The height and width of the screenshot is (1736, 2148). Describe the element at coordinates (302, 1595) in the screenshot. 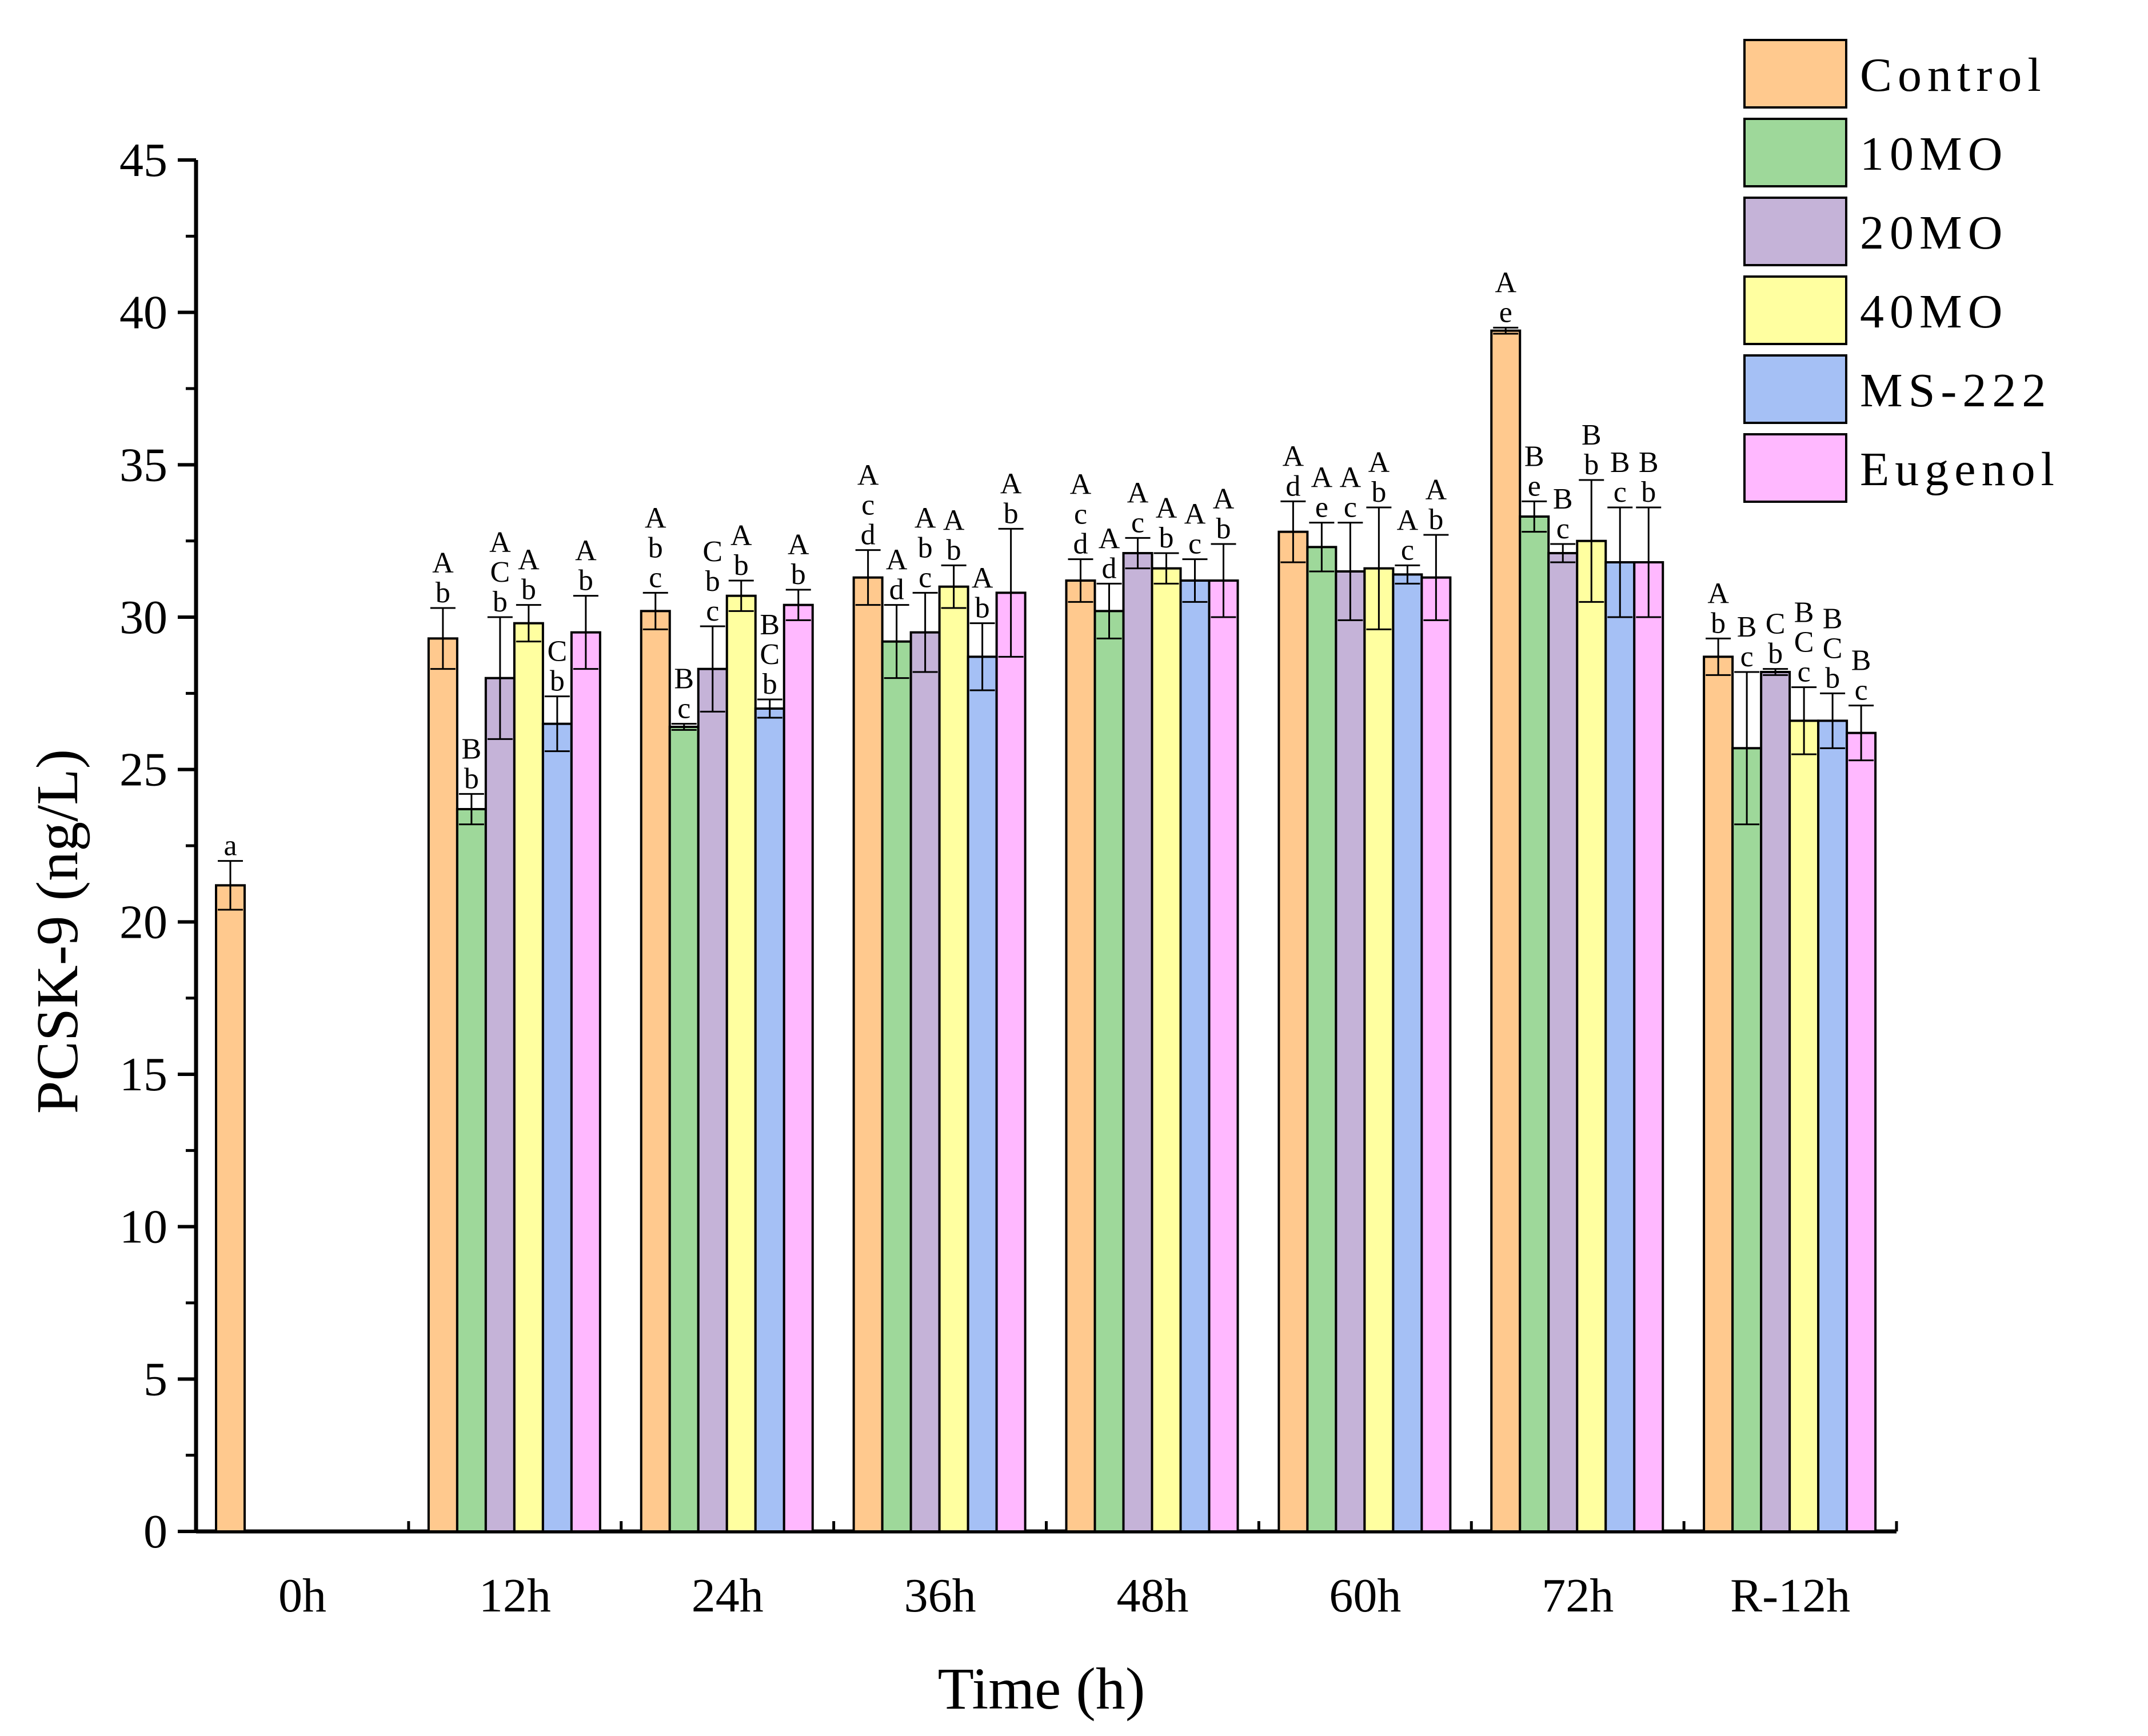

I see `x-tick-label: 0h` at that location.